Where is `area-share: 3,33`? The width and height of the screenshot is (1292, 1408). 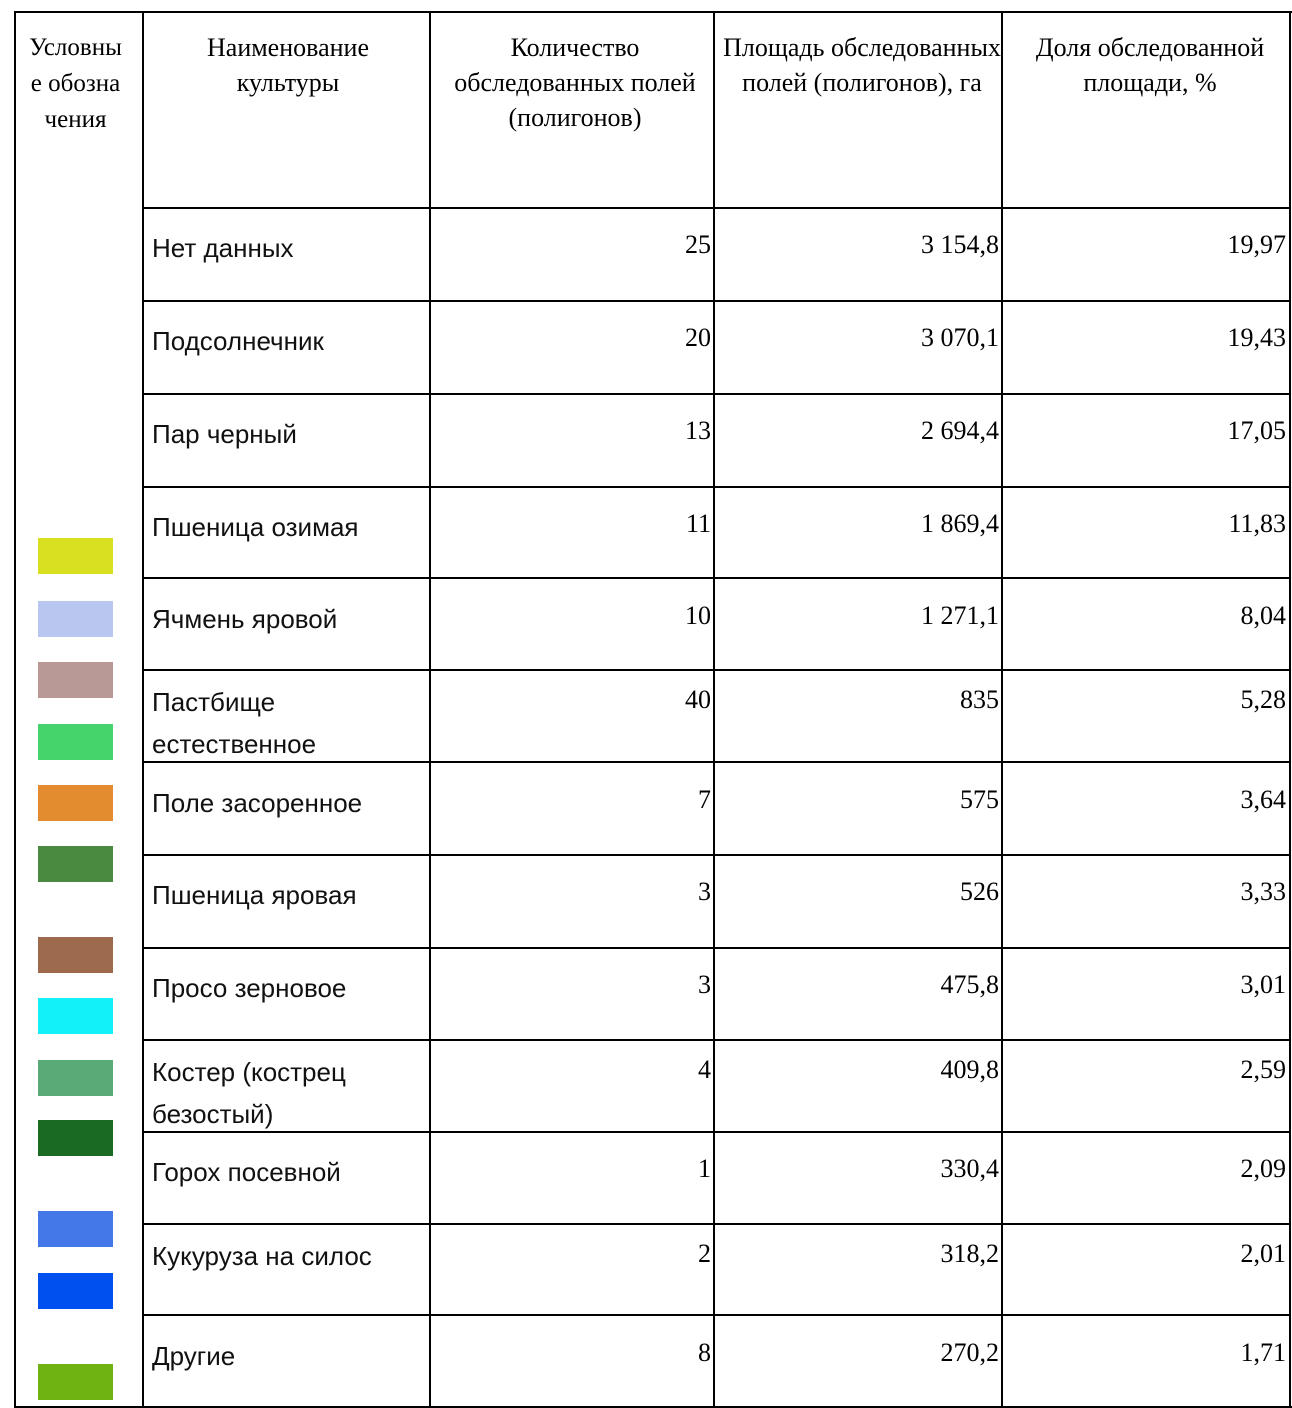 area-share: 3,33 is located at coordinates (1263, 891).